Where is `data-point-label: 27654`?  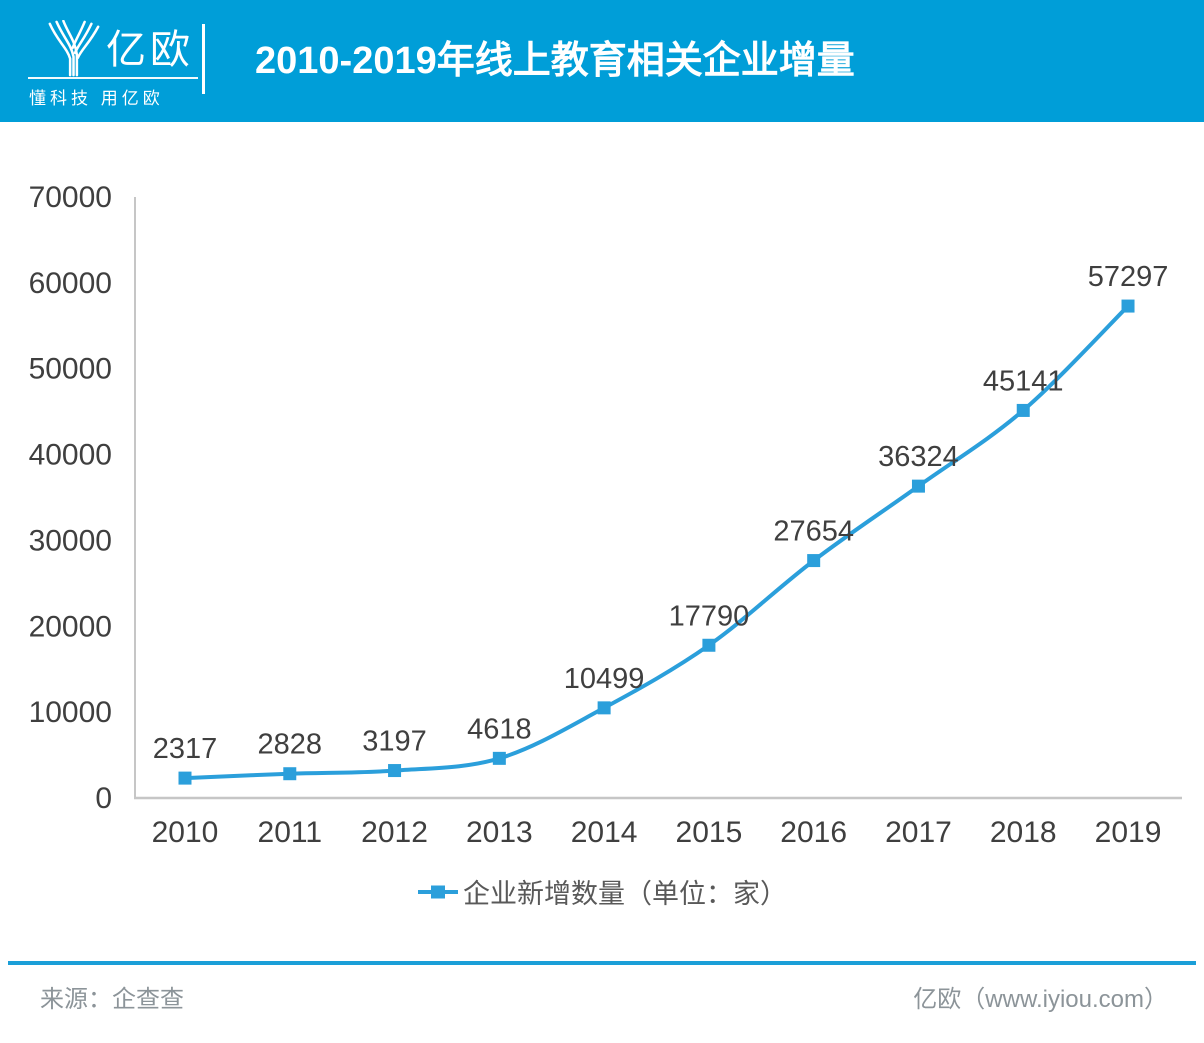
data-point-label: 27654 is located at coordinates (813, 532).